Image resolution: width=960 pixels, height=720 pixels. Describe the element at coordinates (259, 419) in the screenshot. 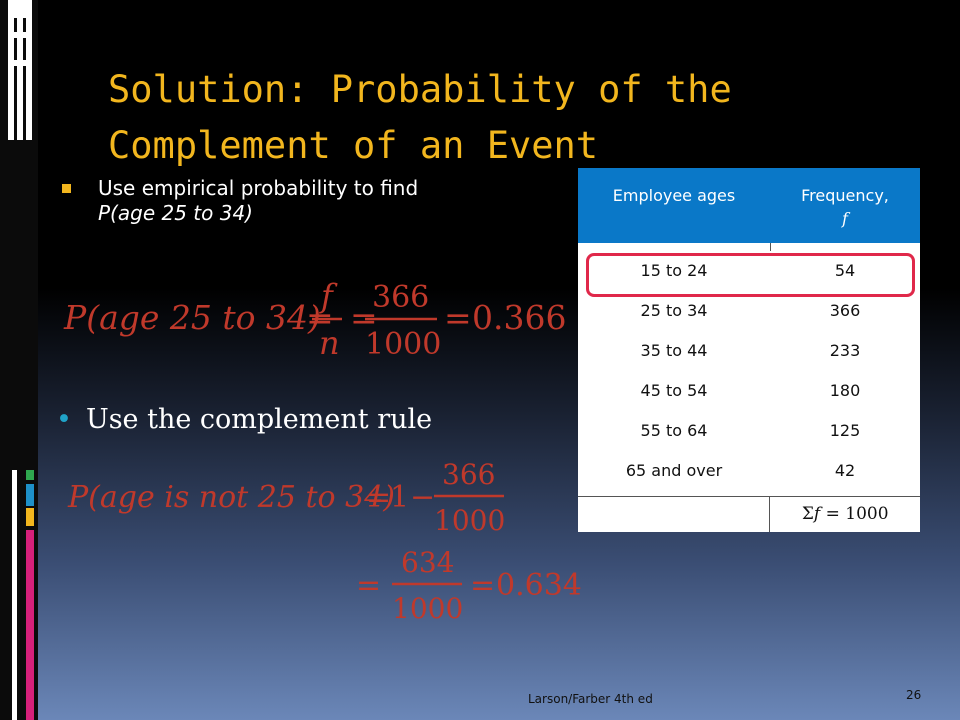

I see `complement-text: Use the complement rule` at that location.